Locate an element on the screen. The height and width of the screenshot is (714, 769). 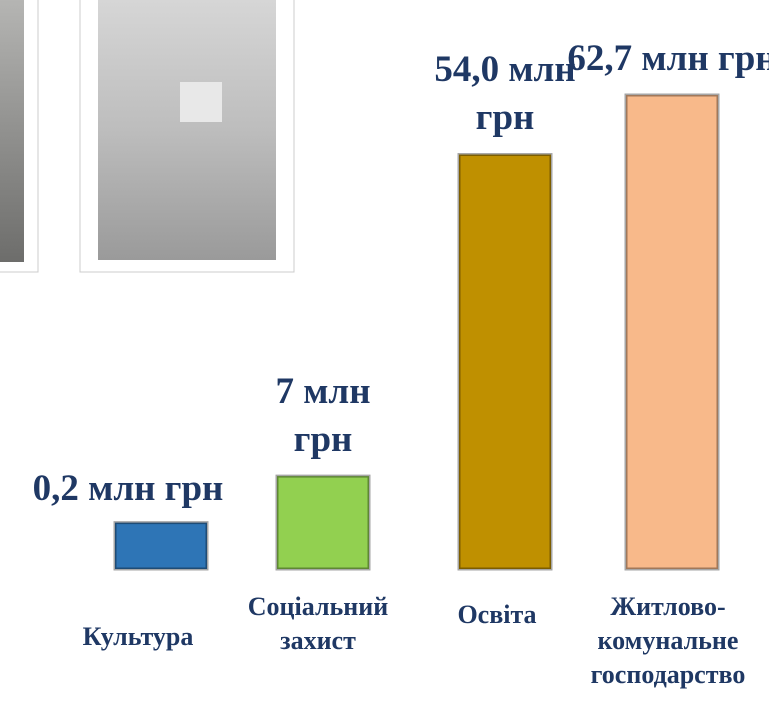
value-label: 54,0 млн грн is located at coordinates (505, 94).